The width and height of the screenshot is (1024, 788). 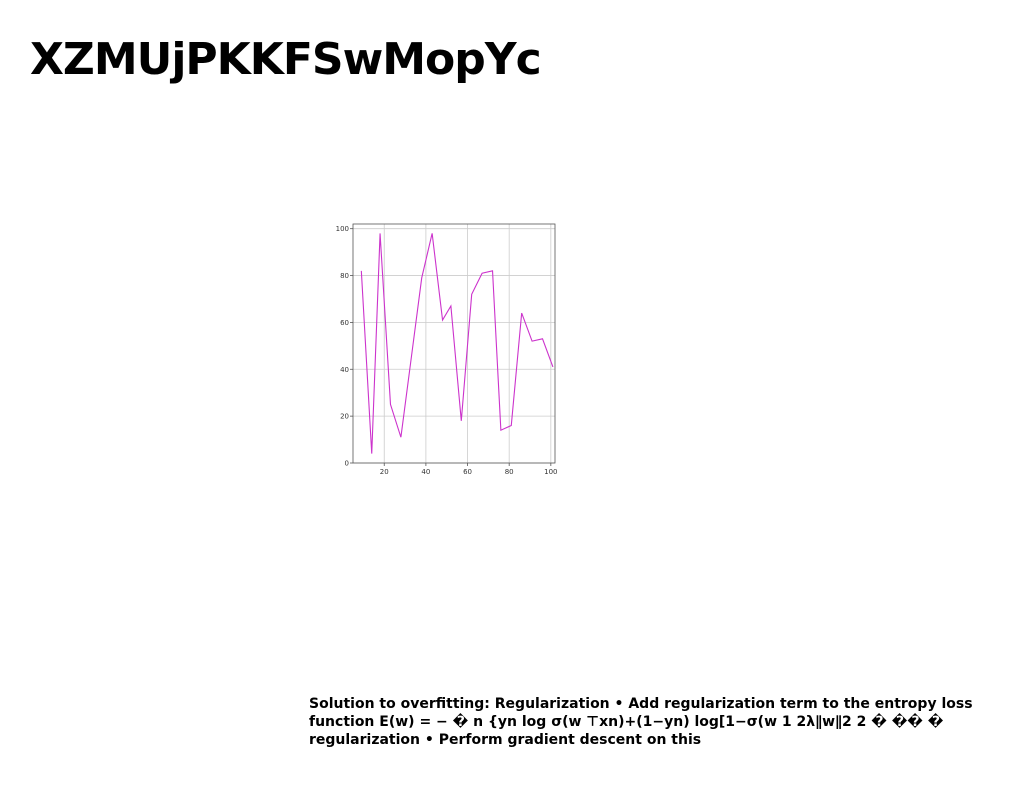 I want to click on x-tick-label-3: 80, so click(x=509, y=472).